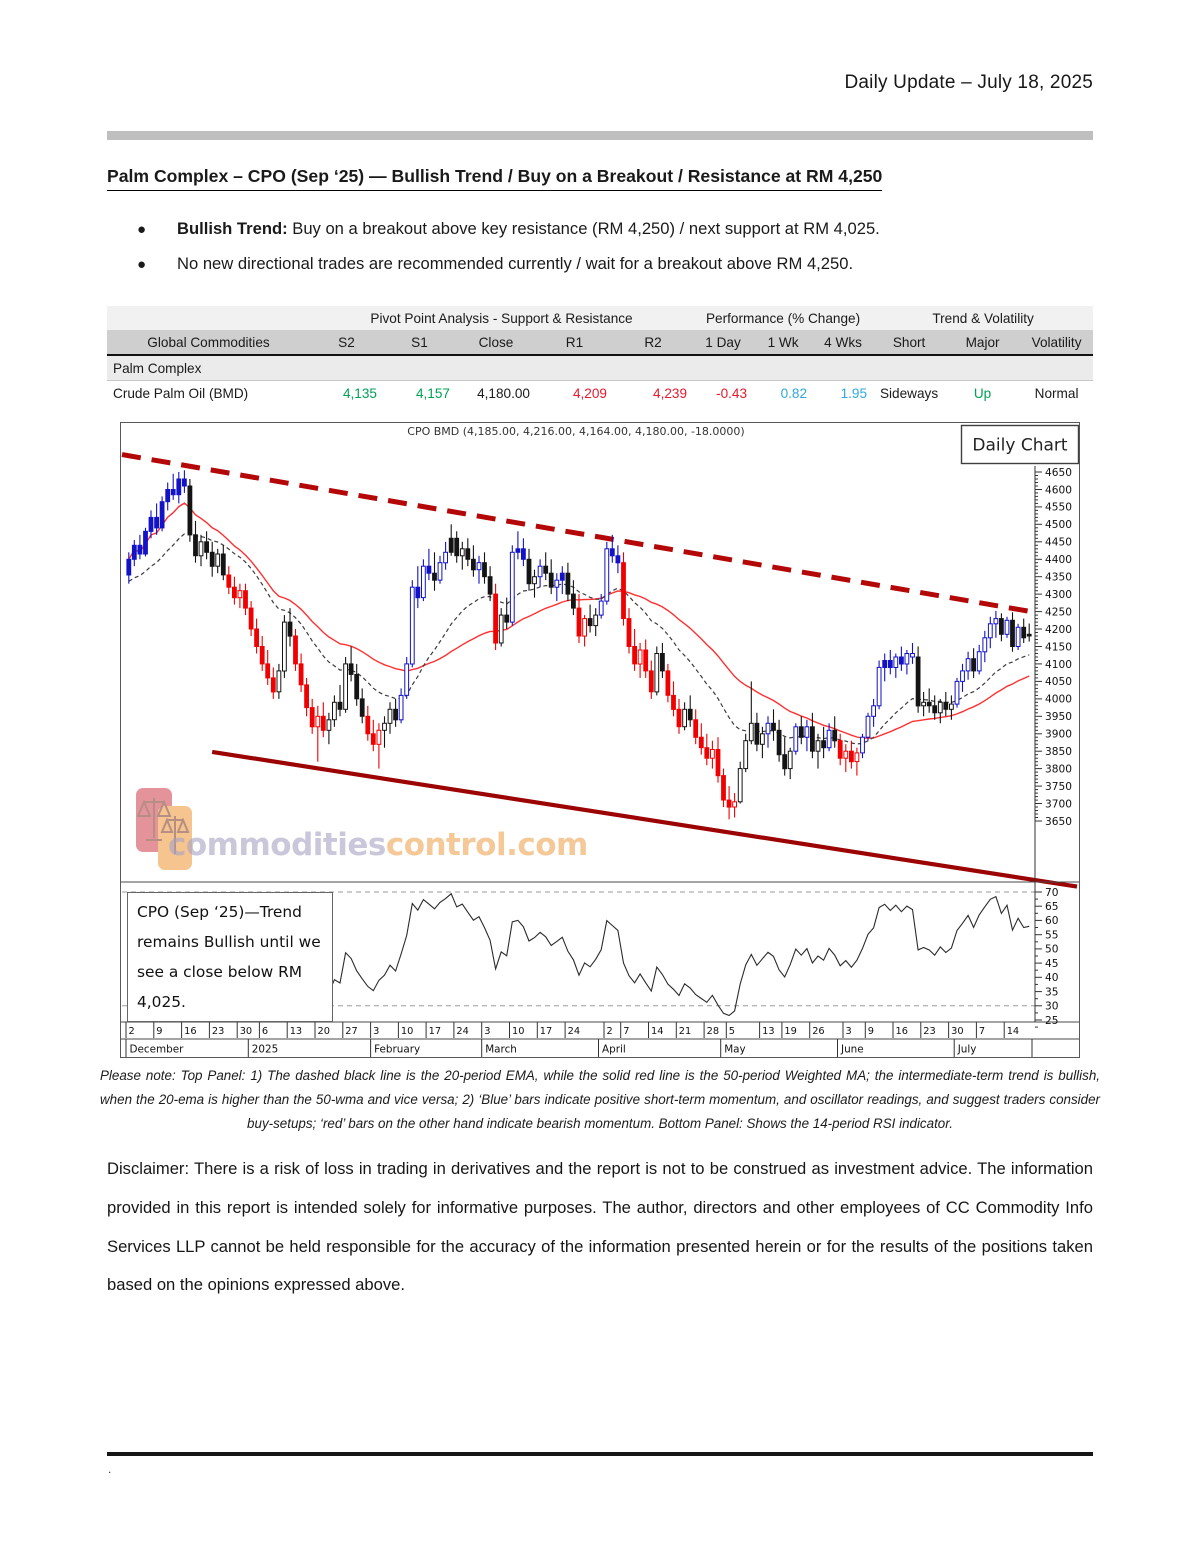 The image size is (1200, 1553). I want to click on svg-text: 3850, so click(1058, 752).